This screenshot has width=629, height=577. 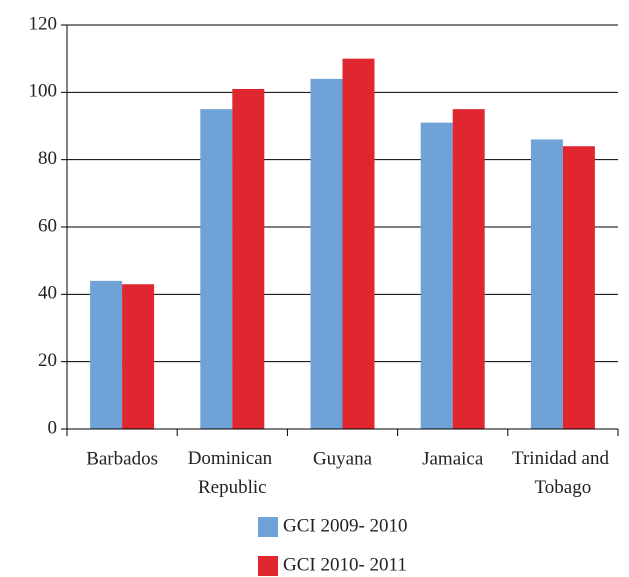 What do you see at coordinates (563, 473) in the screenshot?
I see `x-tick-label: Trinidad and Tobago` at bounding box center [563, 473].